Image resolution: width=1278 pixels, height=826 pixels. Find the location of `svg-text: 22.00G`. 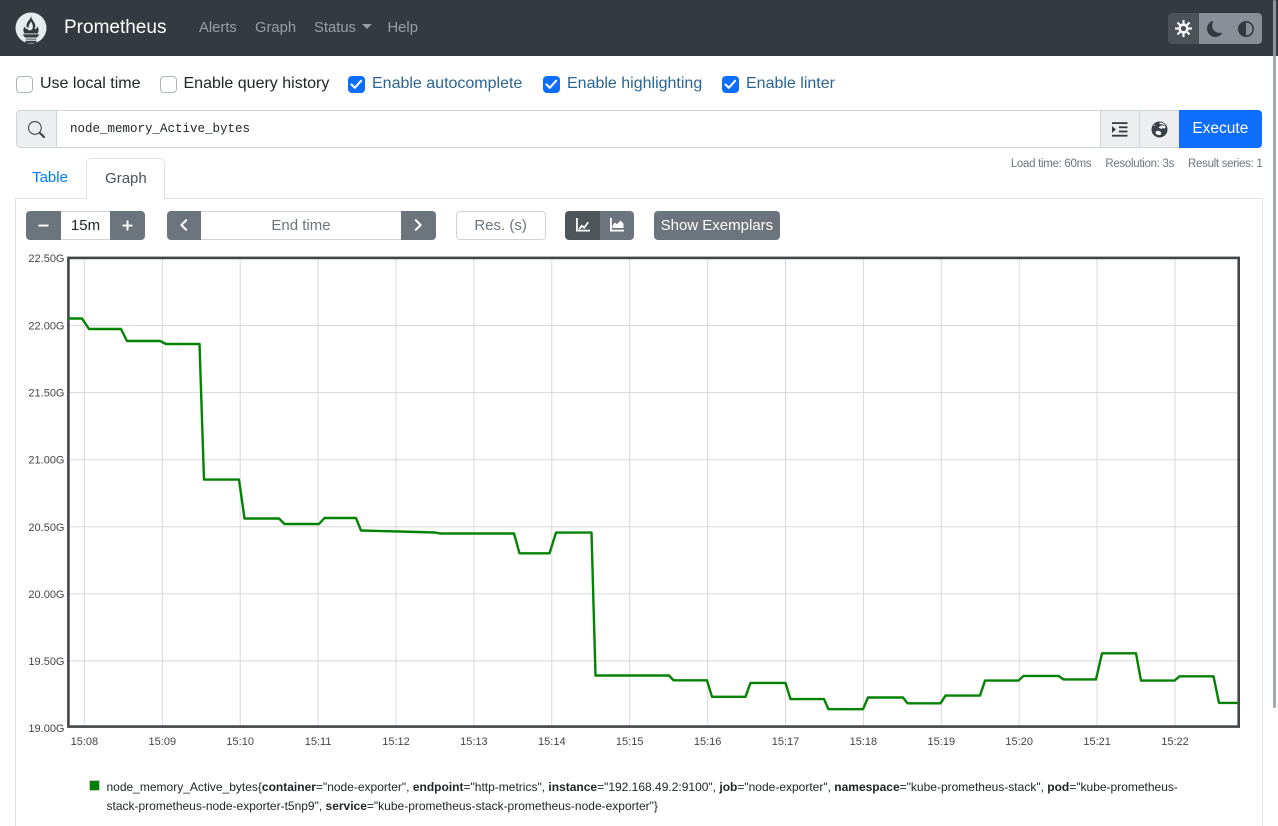

svg-text: 22.00G is located at coordinates (46, 327).